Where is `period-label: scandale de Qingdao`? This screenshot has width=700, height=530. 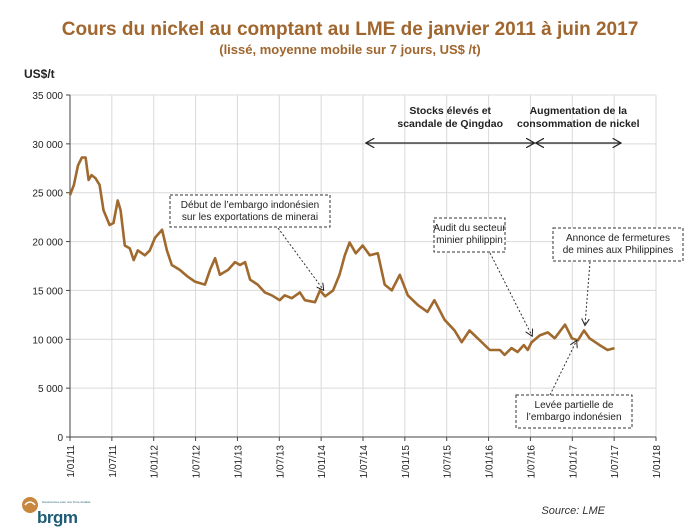 period-label: scandale de Qingdao is located at coordinates (450, 124).